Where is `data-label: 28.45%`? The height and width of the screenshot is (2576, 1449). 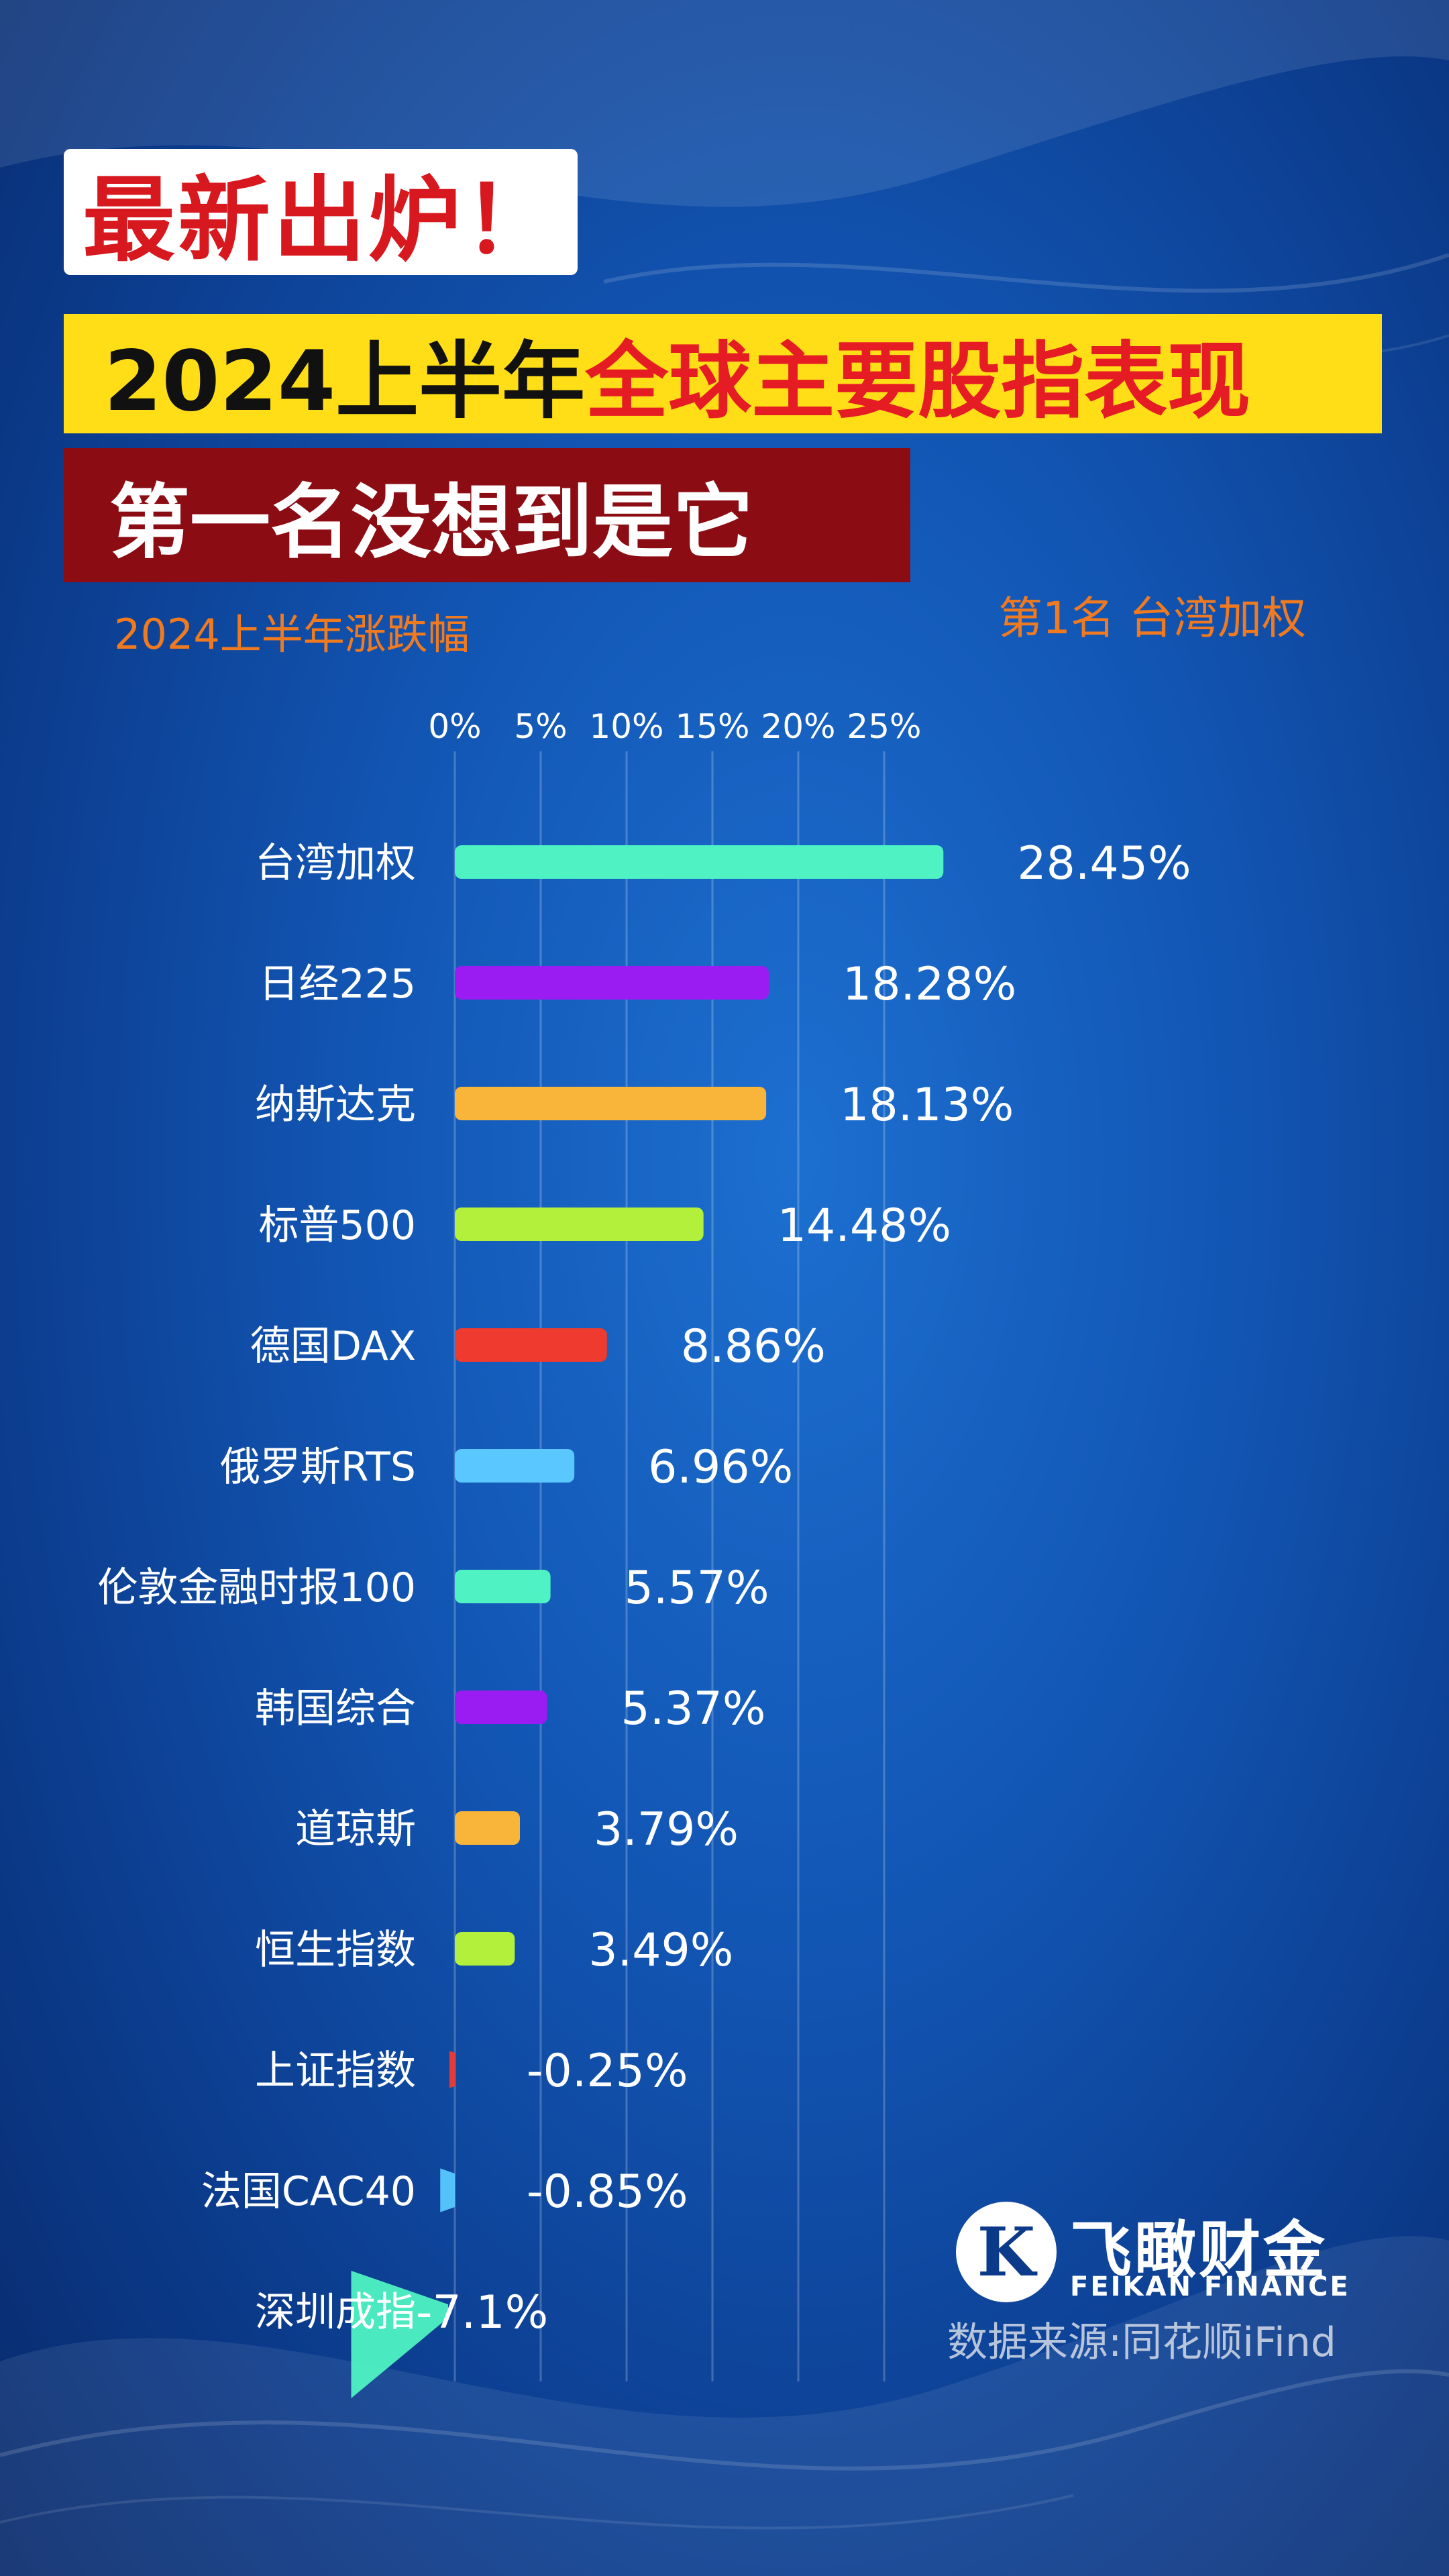
data-label: 28.45% is located at coordinates (1104, 863).